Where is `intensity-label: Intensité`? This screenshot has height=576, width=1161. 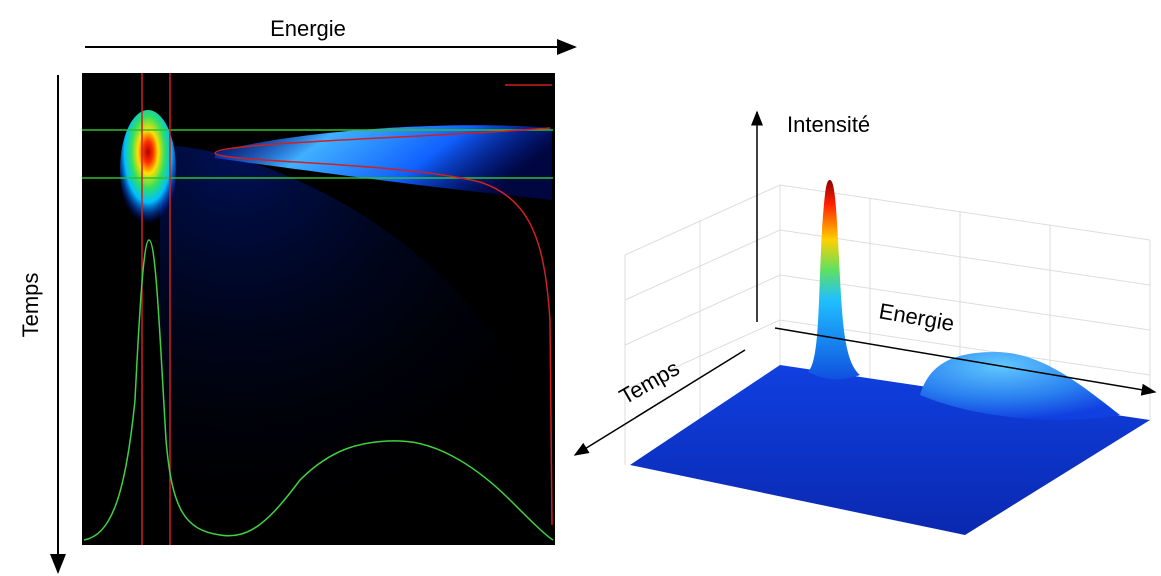
intensity-label: Intensité is located at coordinates (828, 124).